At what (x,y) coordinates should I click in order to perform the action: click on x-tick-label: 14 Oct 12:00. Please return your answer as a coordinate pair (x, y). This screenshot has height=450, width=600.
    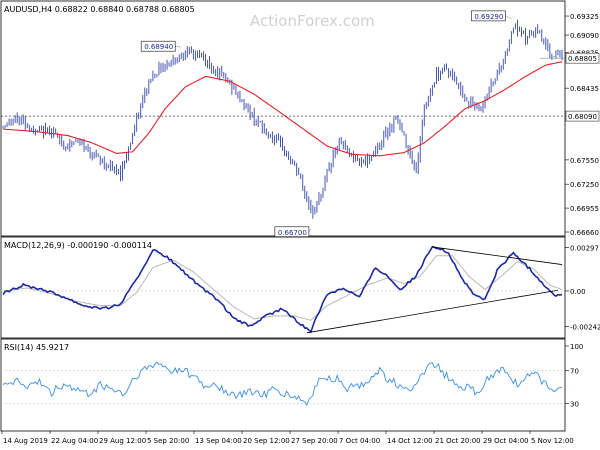
    Looking at the image, I should click on (410, 441).